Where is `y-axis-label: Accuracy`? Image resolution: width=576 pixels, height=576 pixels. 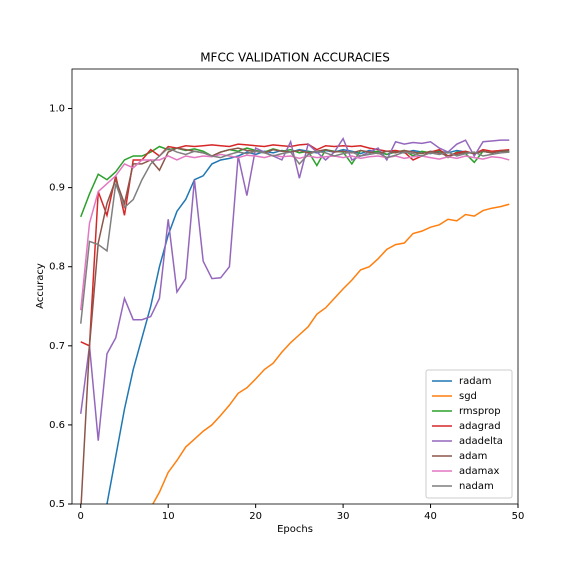
y-axis-label: Accuracy is located at coordinates (40, 286).